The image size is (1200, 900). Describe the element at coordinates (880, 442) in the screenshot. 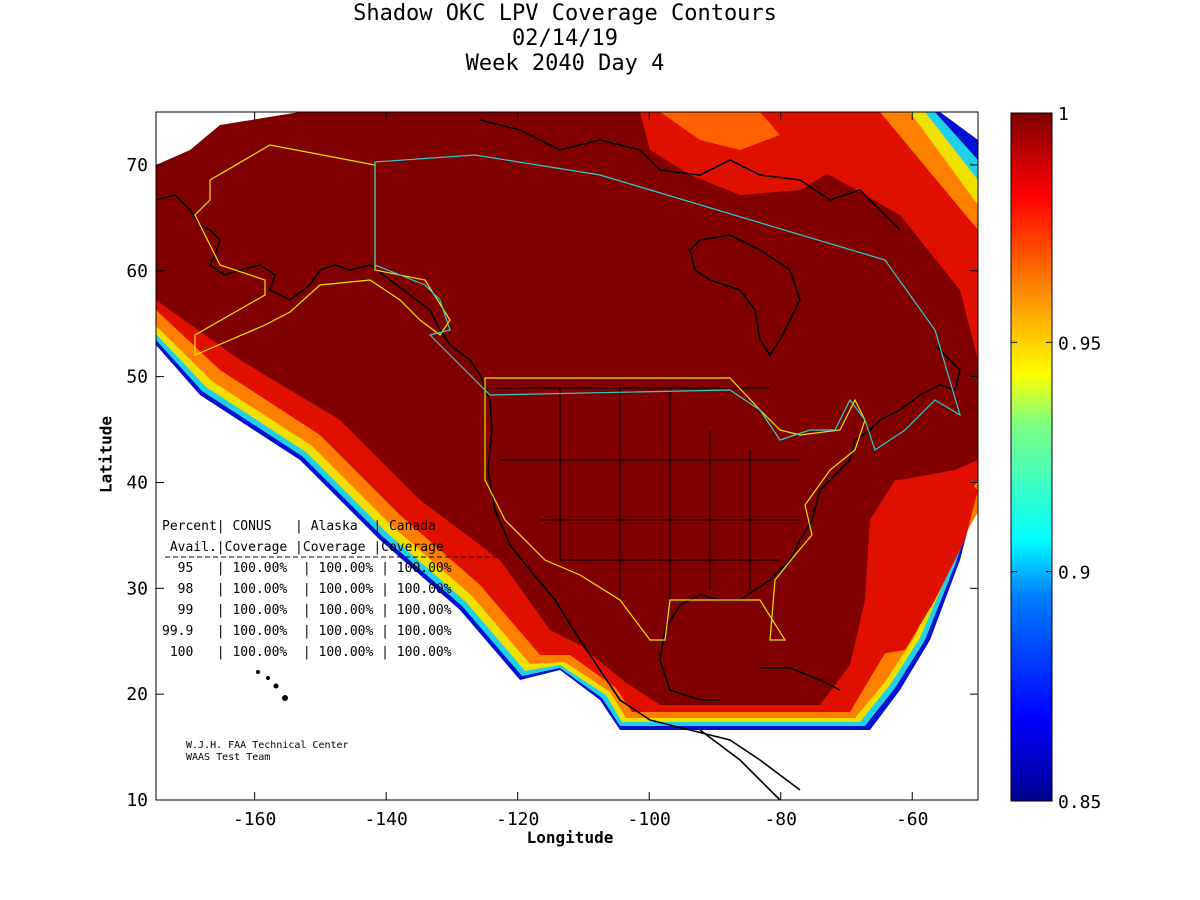

I see `east-coast` at that location.